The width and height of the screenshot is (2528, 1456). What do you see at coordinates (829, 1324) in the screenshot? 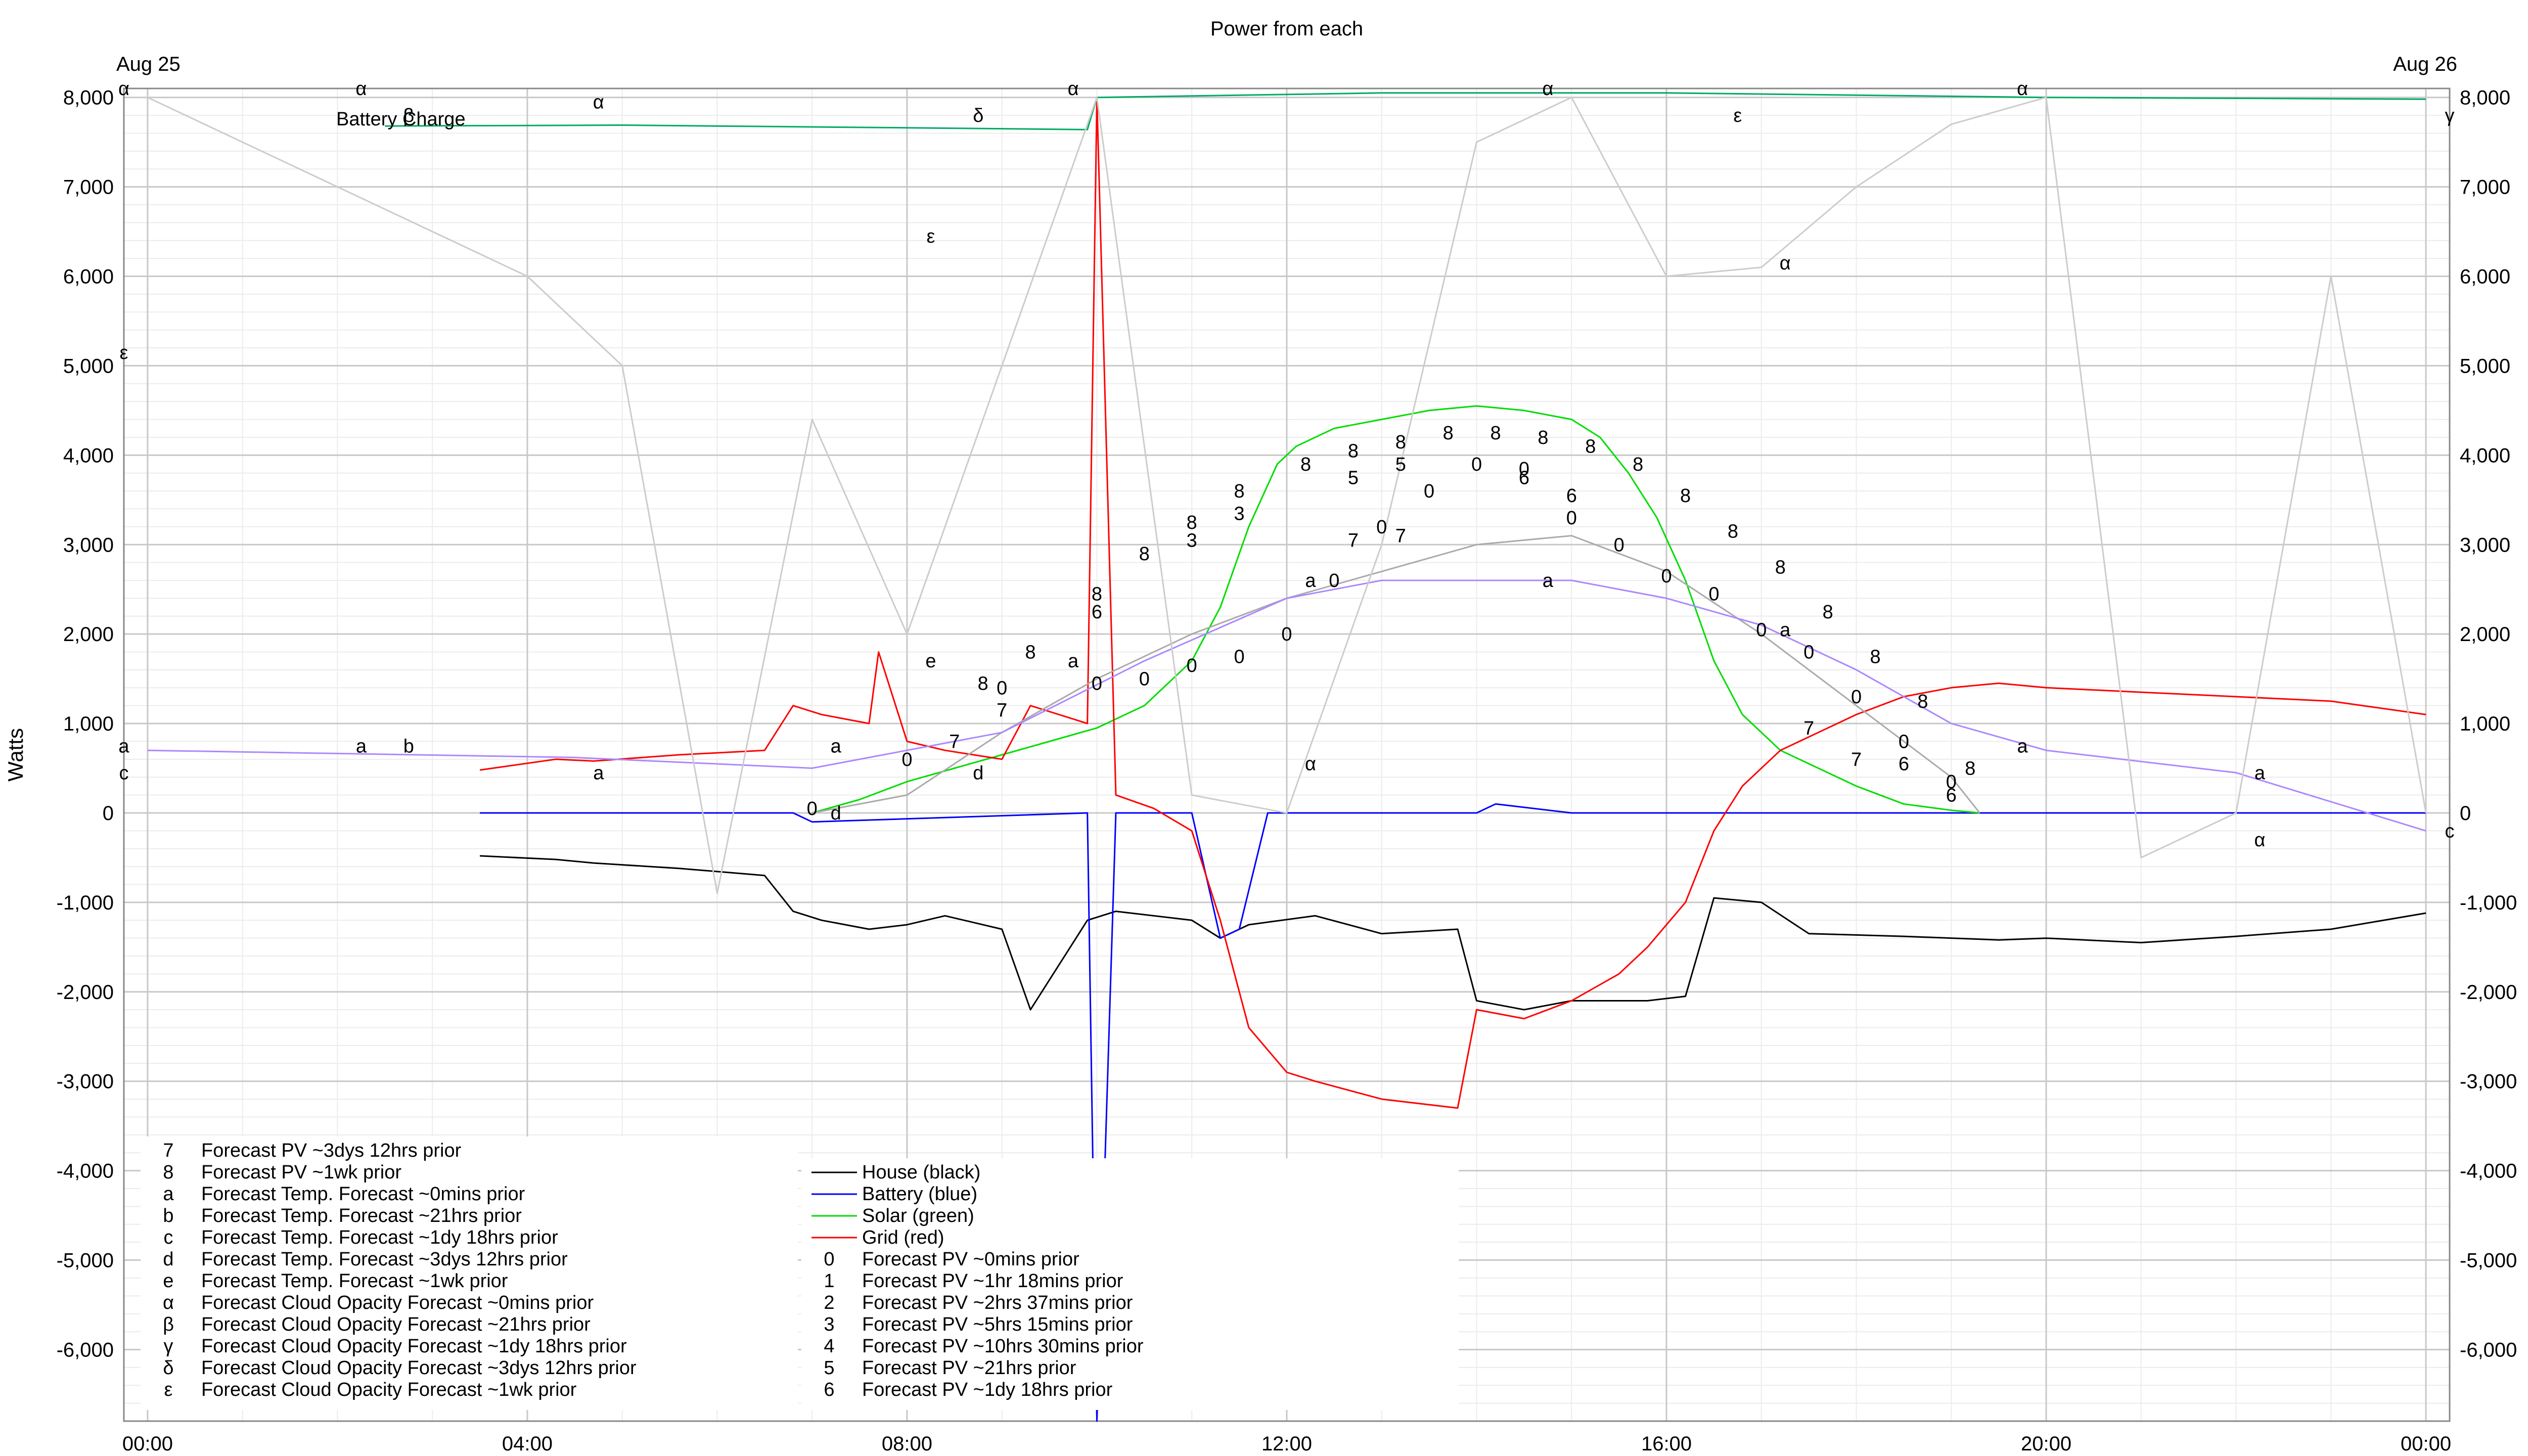
I see `legend-symbol: 3` at bounding box center [829, 1324].